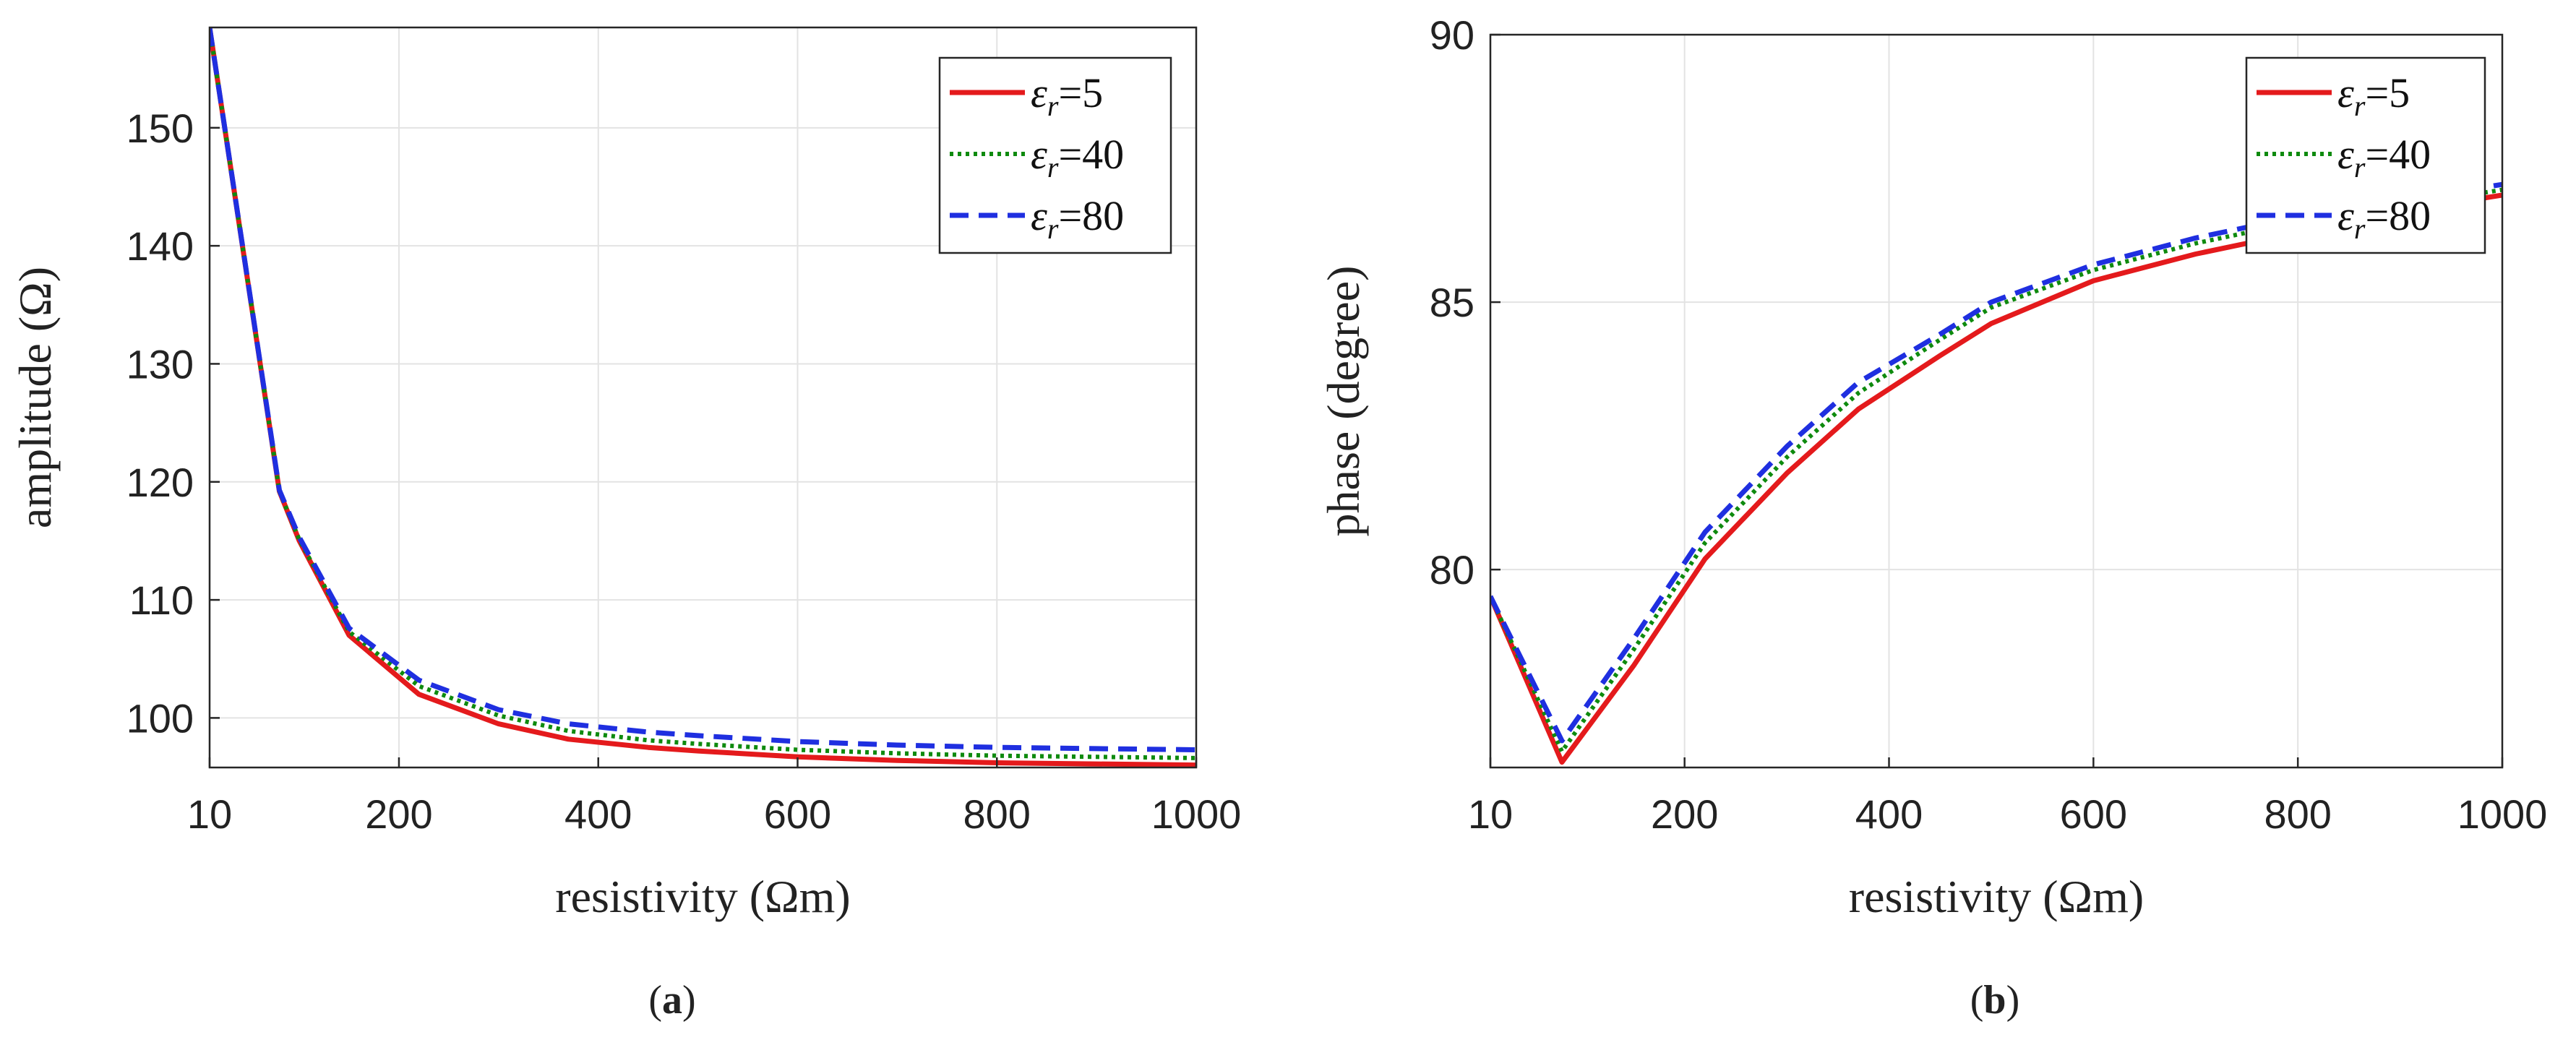 This screenshot has height=1045, width=2576. What do you see at coordinates (1344, 401) in the screenshot?
I see `y-axis-label: phase (degree)` at bounding box center [1344, 401].